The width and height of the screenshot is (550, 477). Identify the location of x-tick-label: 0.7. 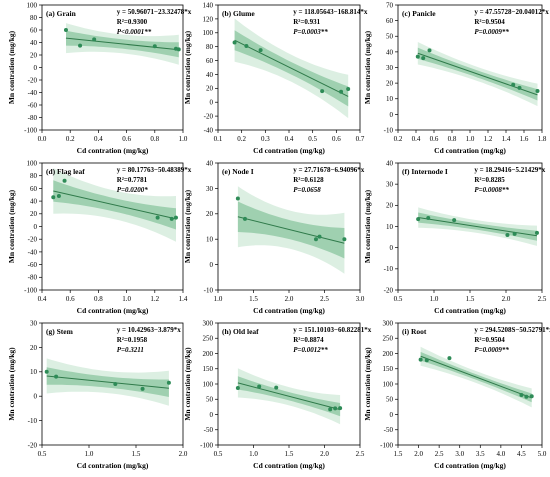
(360, 139).